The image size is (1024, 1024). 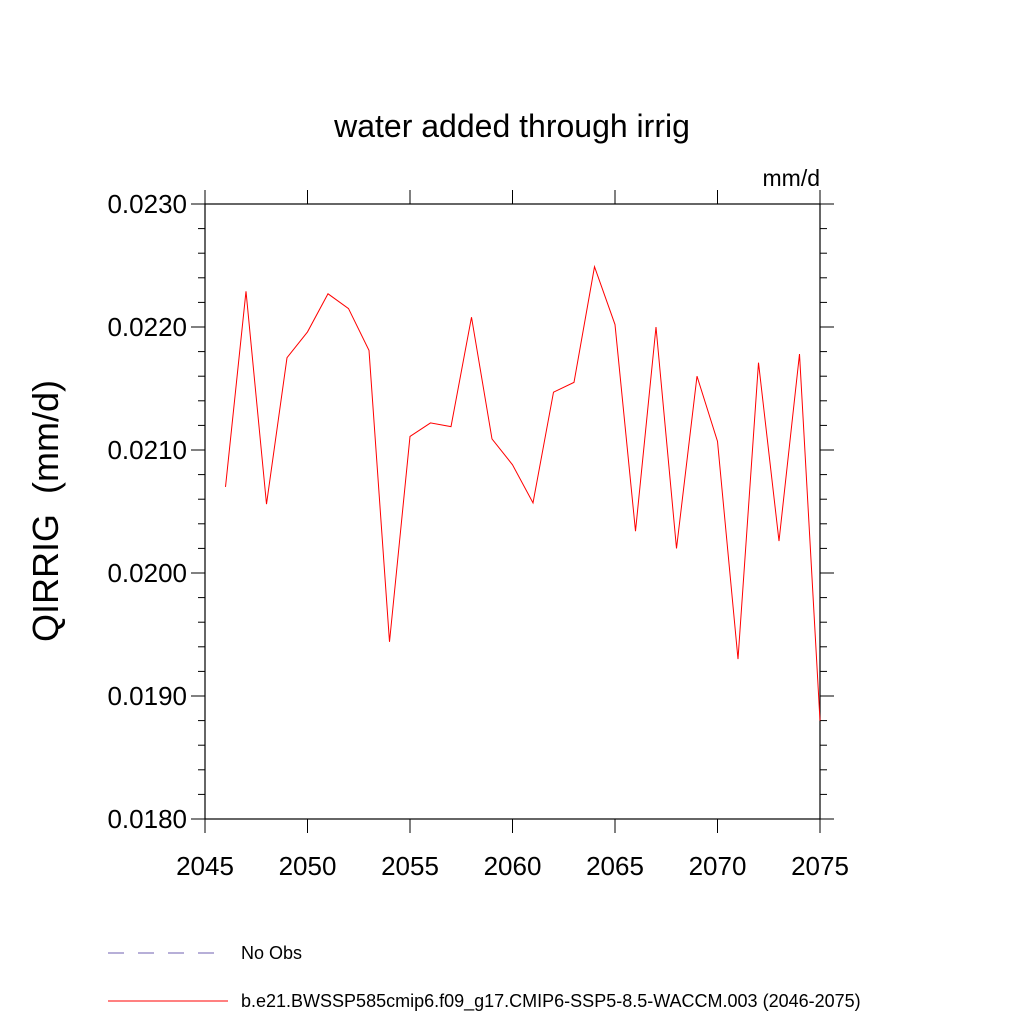 I want to click on y-tick-labels: 0.0180 0.0190 0.0200 0.0210 0.0220 0.0230, so click(x=147, y=511).